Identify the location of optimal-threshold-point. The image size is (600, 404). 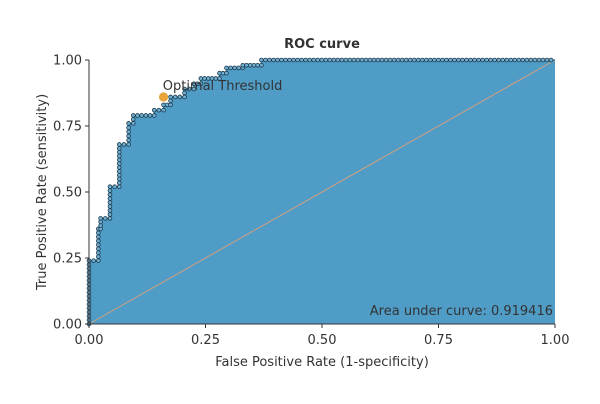
(163, 97).